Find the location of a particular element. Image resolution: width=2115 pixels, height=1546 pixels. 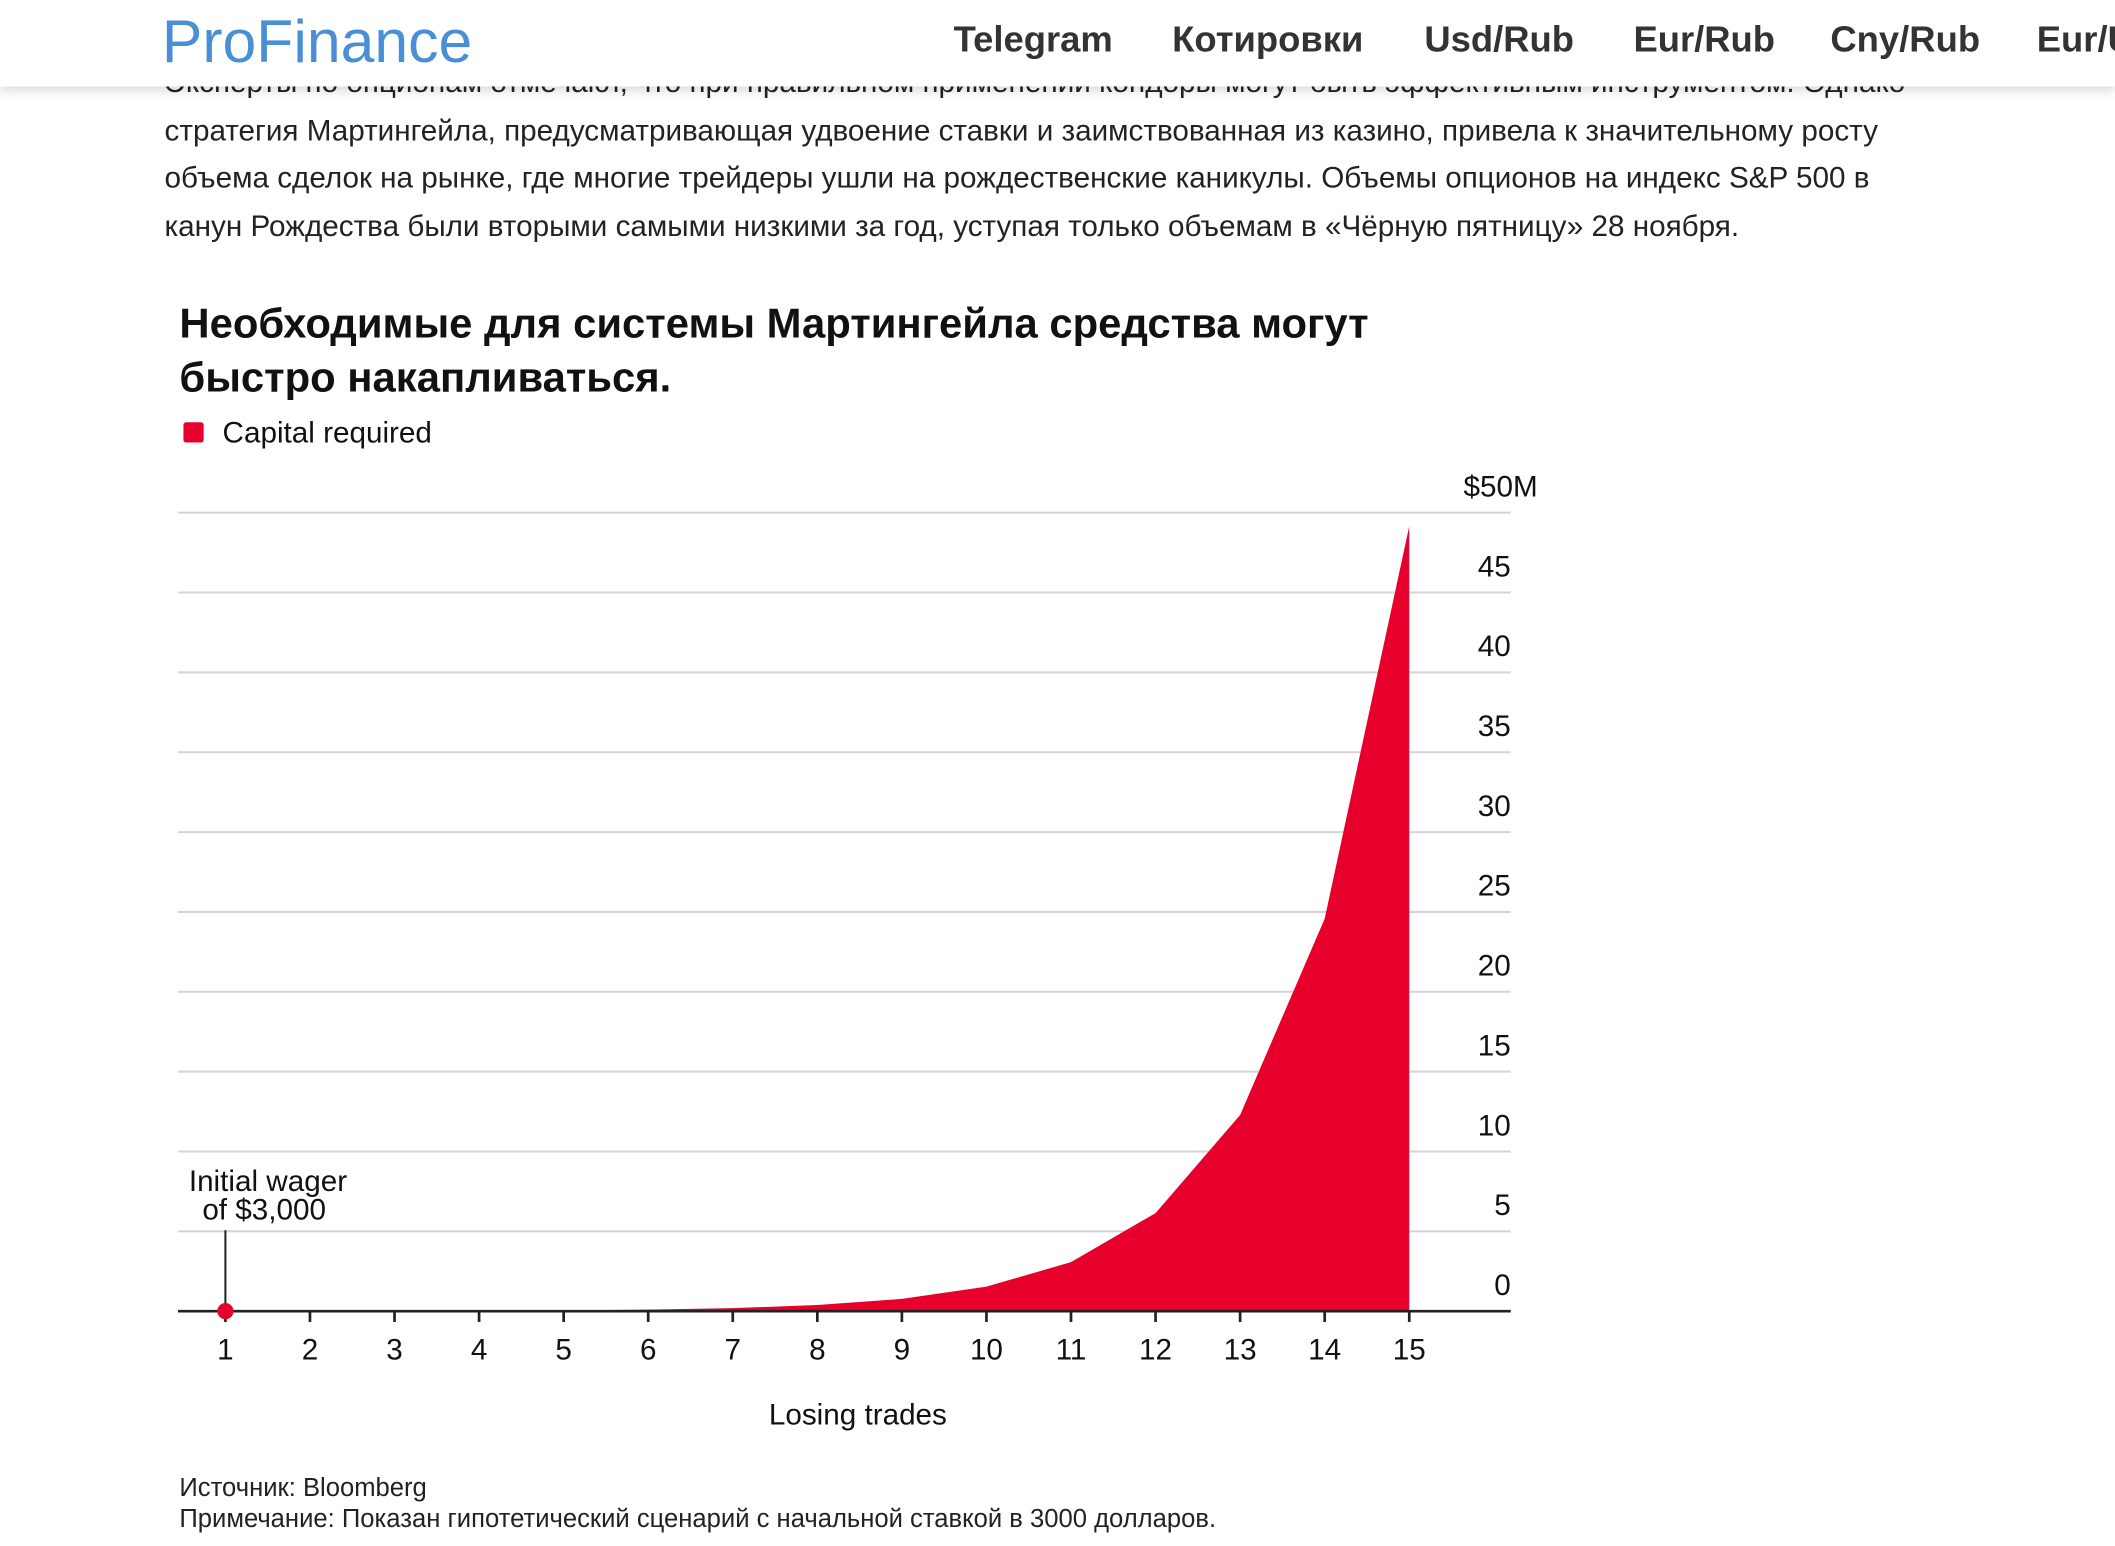

y-tick-label: 35 is located at coordinates (1494, 726).